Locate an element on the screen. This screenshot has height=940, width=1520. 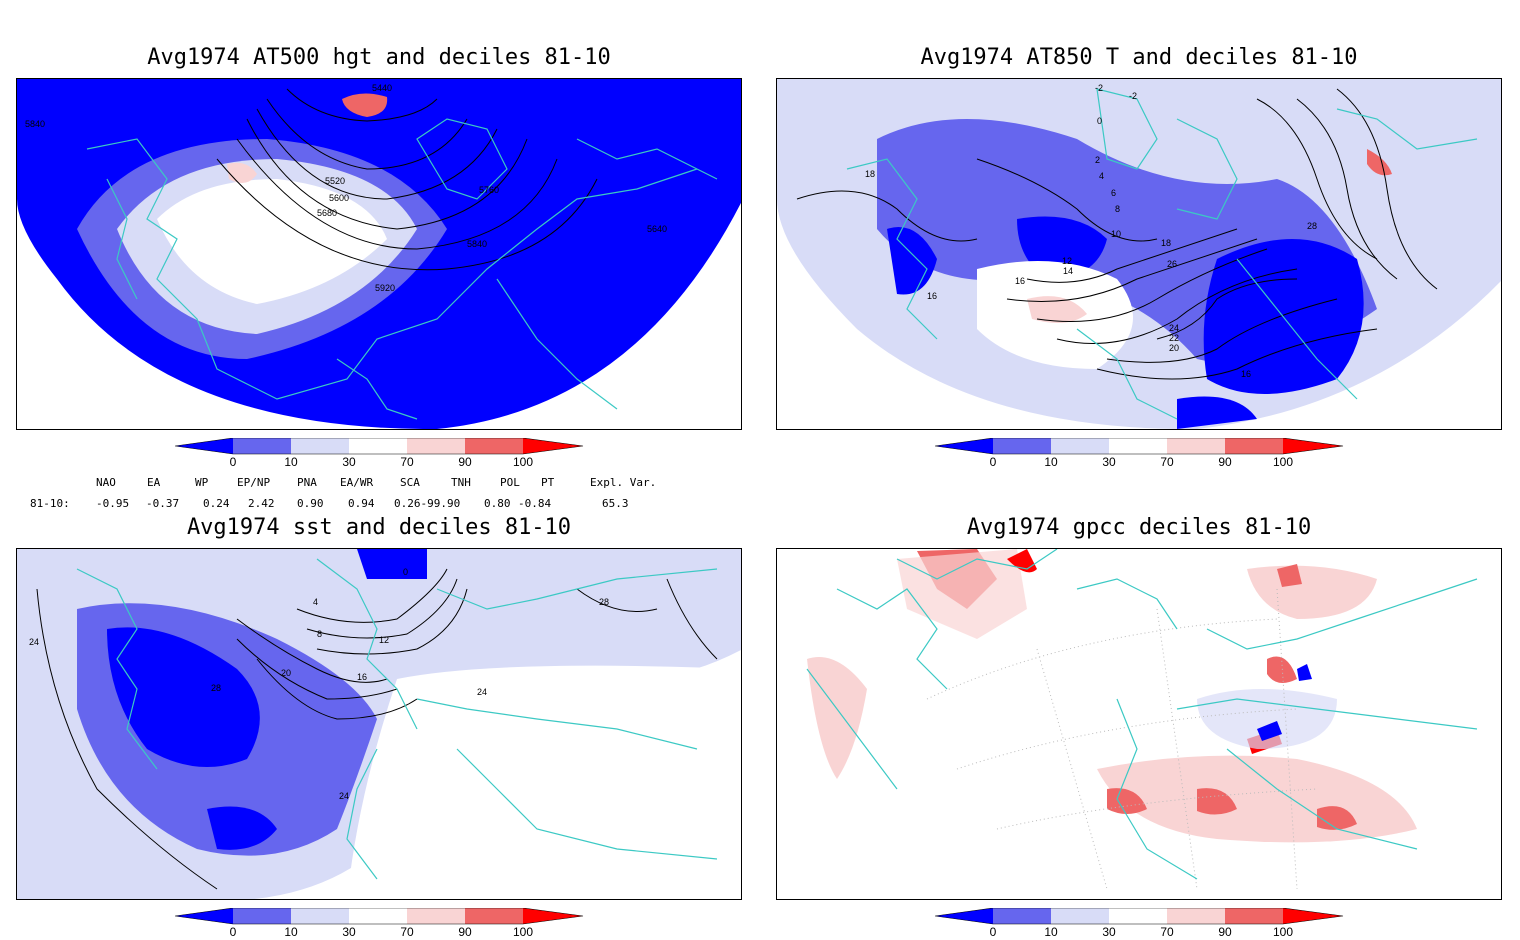
index-header: EA/WR is located at coordinates (357, 482).